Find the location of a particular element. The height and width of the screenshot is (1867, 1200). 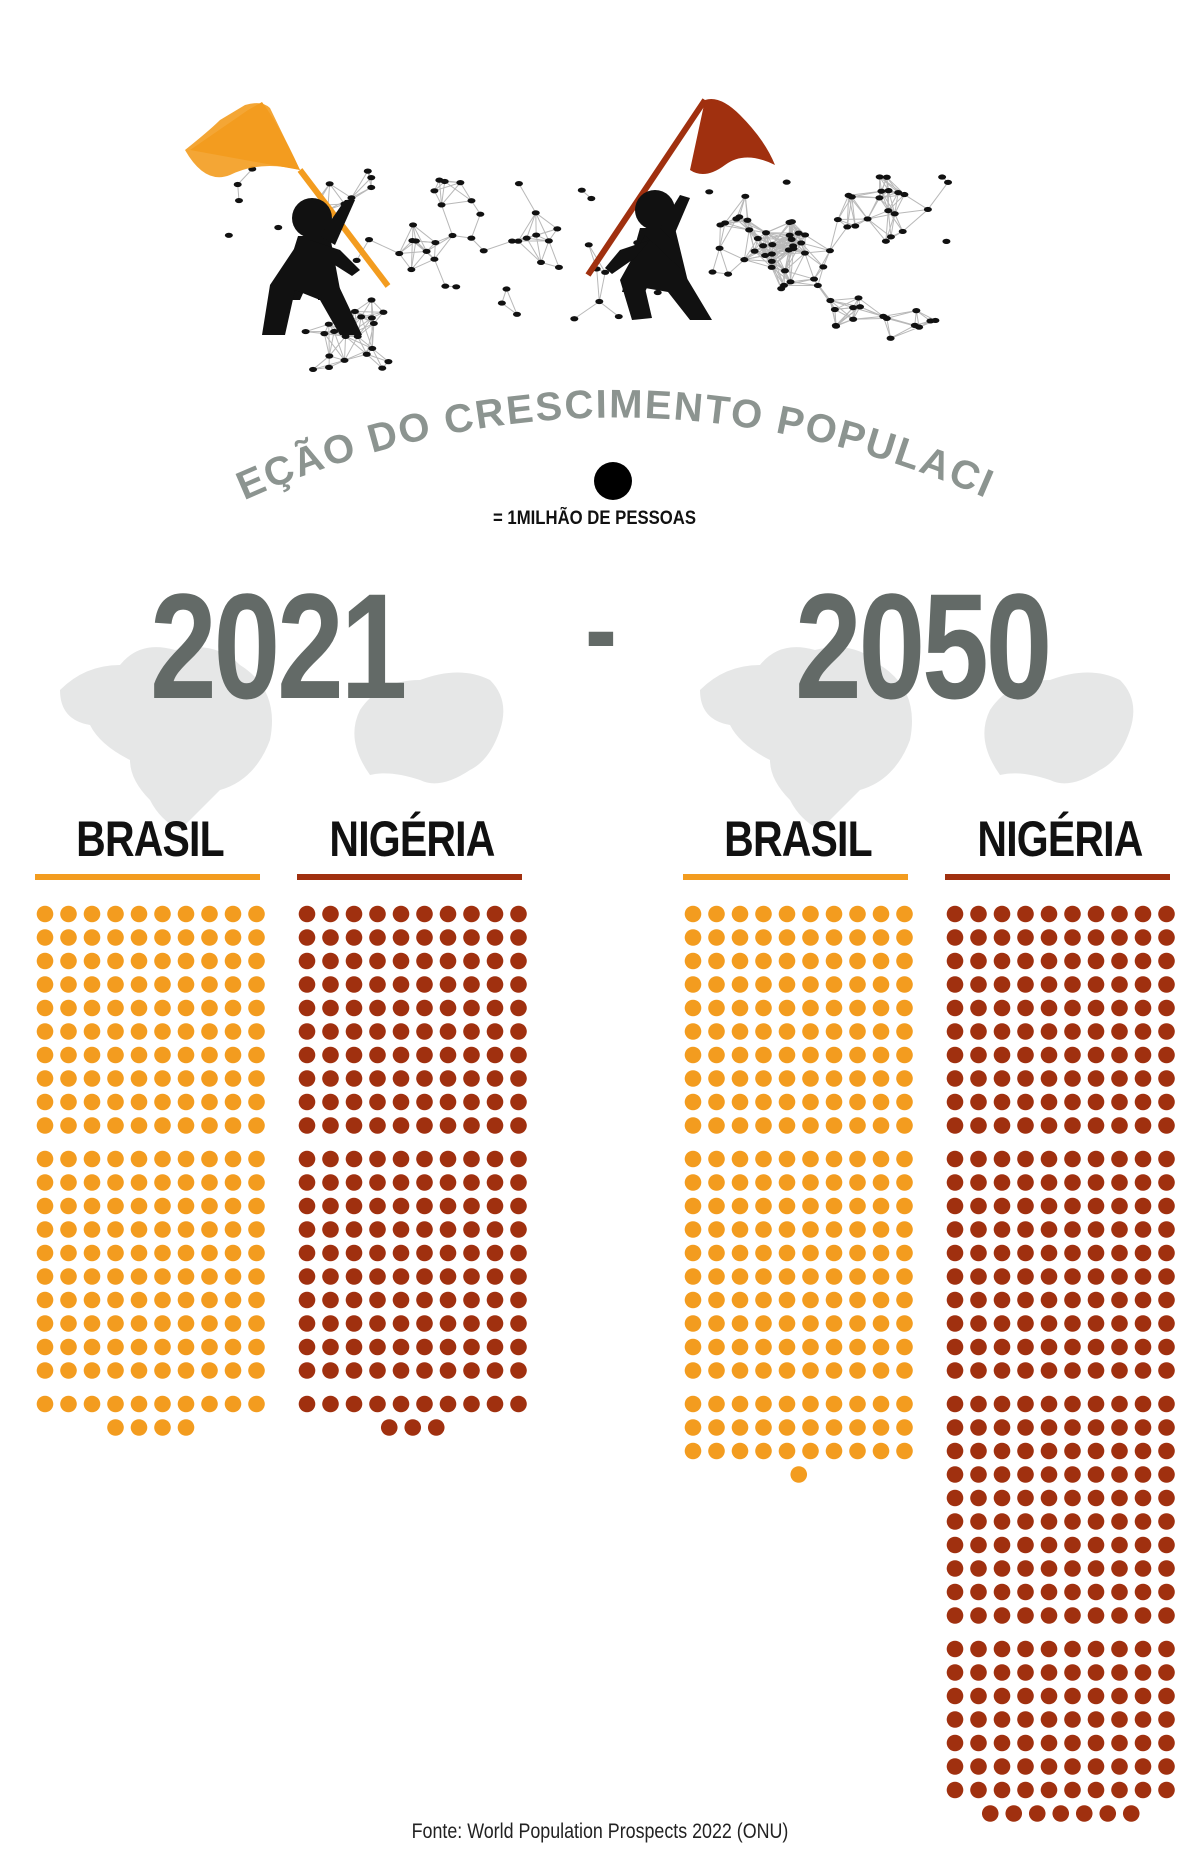

brazil-map-icon is located at coordinates (486, 738).